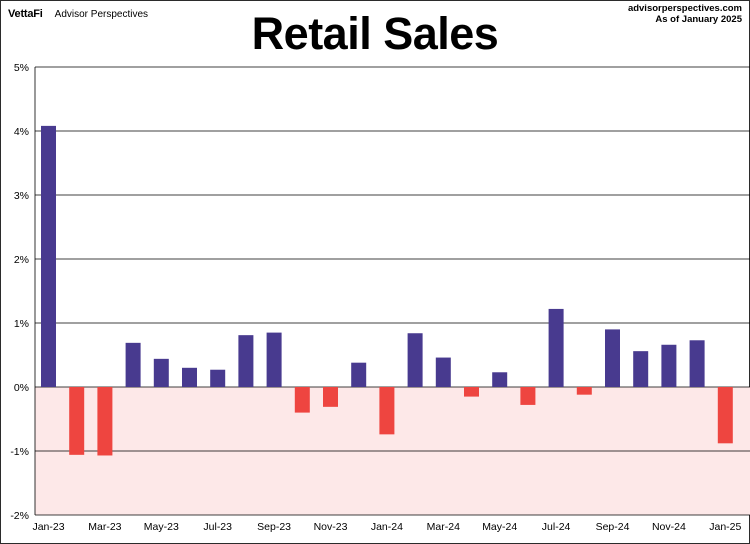  Describe the element at coordinates (613, 527) in the screenshot. I see `x-tick-label: Sep-24` at that location.